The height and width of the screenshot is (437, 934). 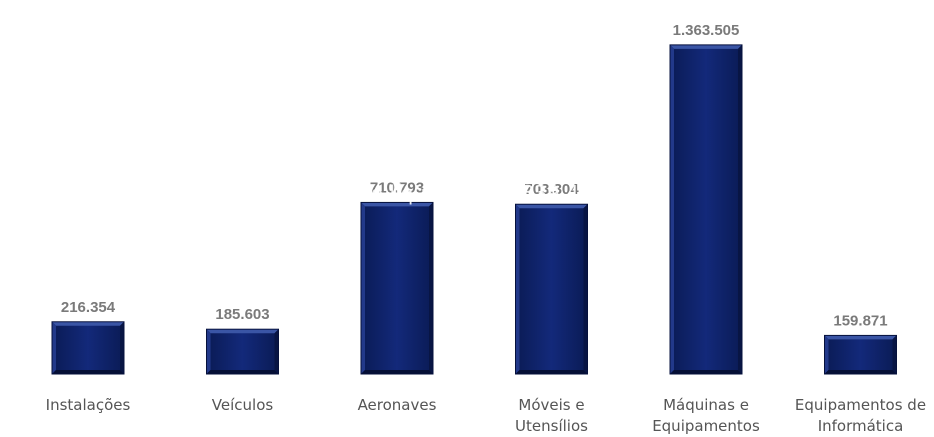 What do you see at coordinates (551, 415) in the screenshot?
I see `category-label-3: Móveis e Utensílios` at bounding box center [551, 415].